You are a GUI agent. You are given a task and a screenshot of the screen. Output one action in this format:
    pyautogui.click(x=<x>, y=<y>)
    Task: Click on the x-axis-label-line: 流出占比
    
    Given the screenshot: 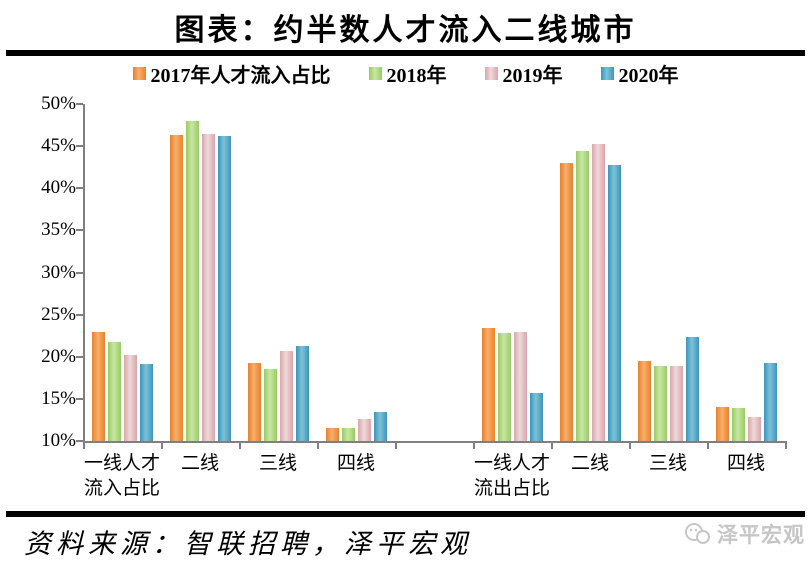 What is the action you would take?
    pyautogui.click(x=511, y=488)
    